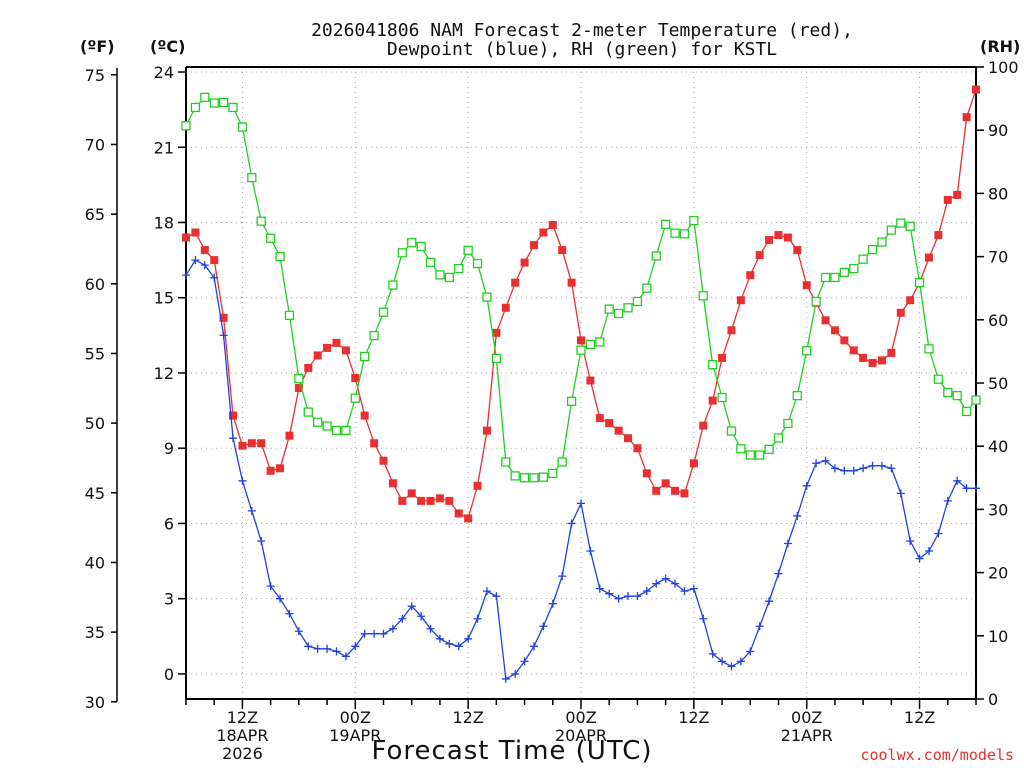 This screenshot has width=1024, height=768. I want to click on celsius-axis: 24 21 18 15 12 9 6 3 0, so click(170, 373).